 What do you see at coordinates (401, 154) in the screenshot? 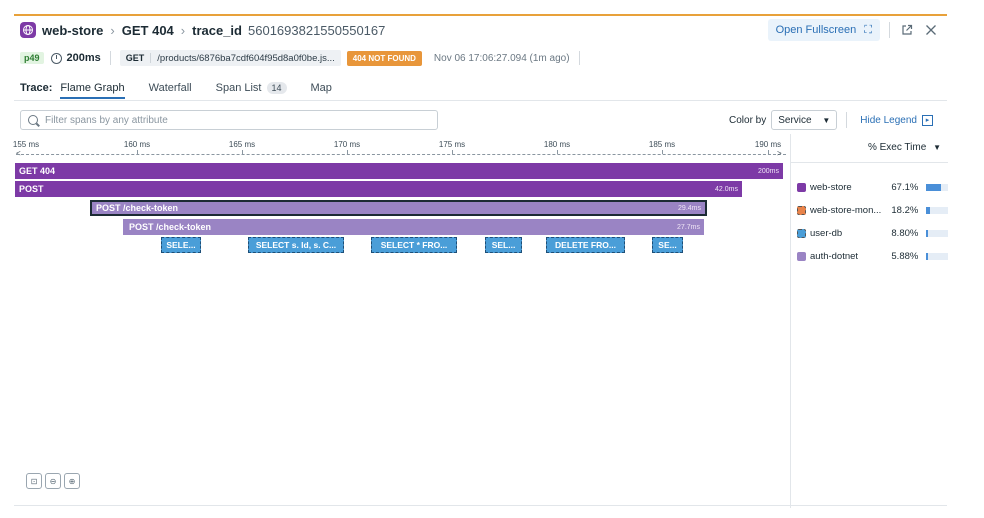
I see `axis-baseline` at bounding box center [401, 154].